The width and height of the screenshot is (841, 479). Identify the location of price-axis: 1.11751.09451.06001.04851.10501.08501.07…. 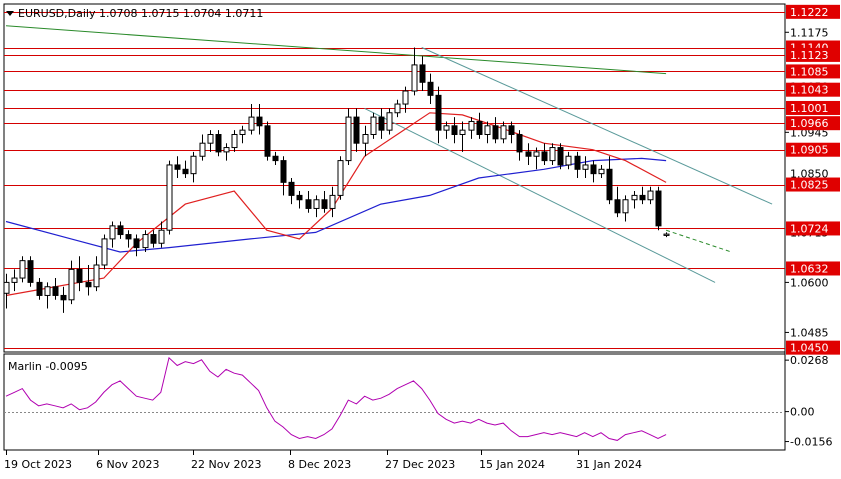
(812, 226).